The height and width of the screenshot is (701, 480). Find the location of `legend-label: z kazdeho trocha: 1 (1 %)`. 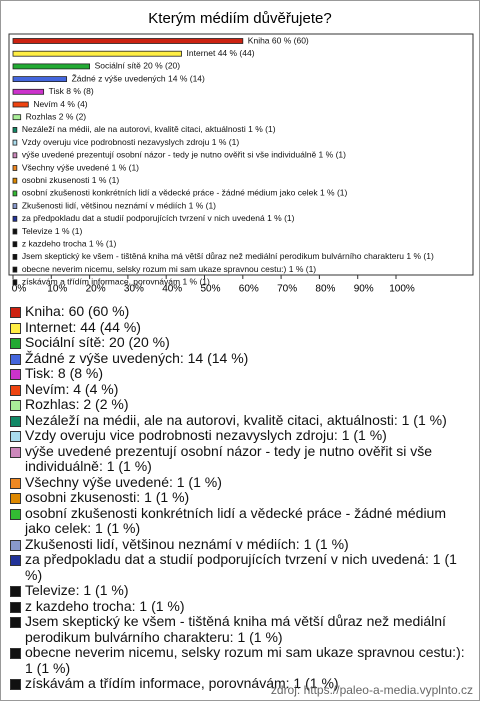

legend-label: z kazdeho trocha: 1 (1 %) is located at coordinates (105, 605).